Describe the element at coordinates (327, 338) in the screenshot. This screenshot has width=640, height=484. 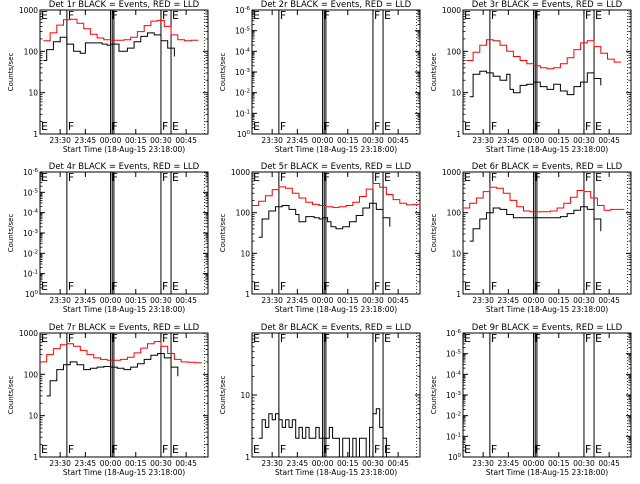
I see `det8-marker-label-top: F` at that location.